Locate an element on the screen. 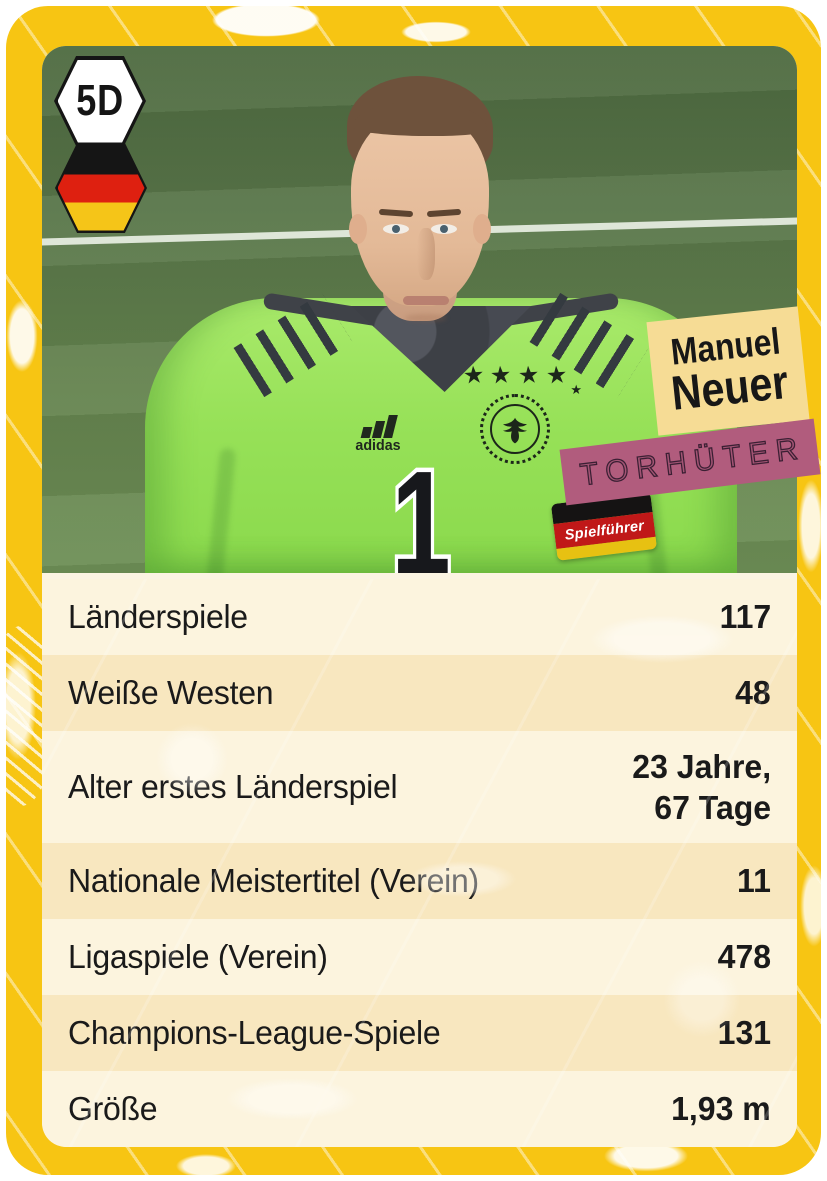 This screenshot has width=827, height=1181. stat-label: Champions-League-Spiele is located at coordinates (254, 1032).